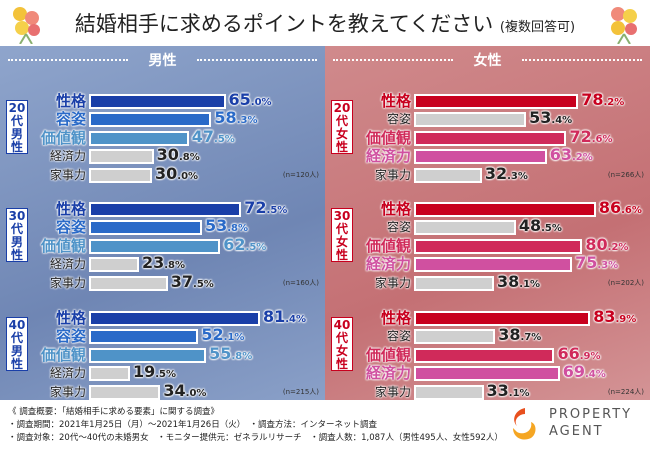 This screenshot has width=650, height=450. I want to click on sample-size: (n=266人), so click(625, 175).